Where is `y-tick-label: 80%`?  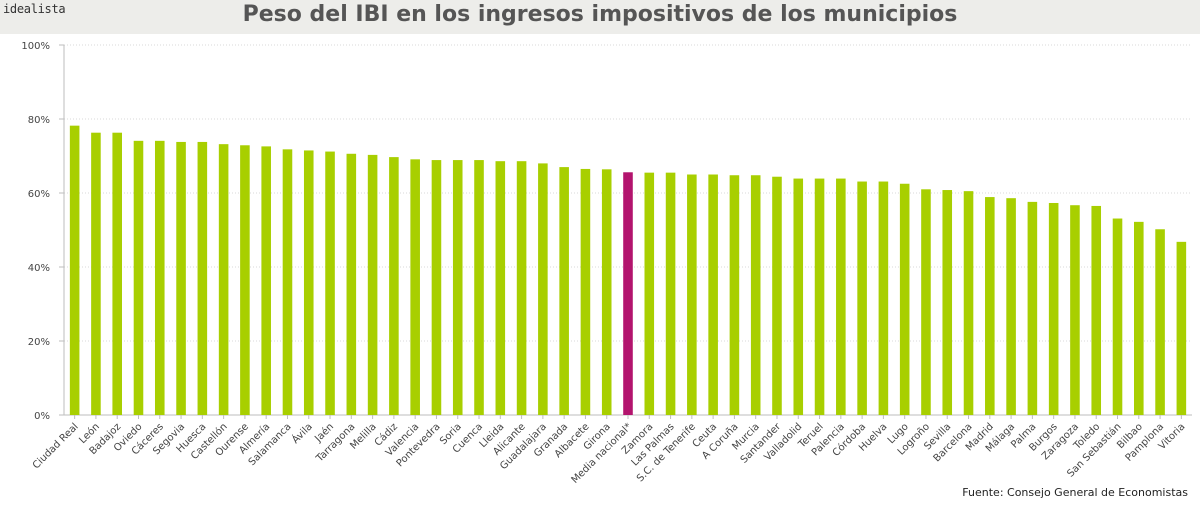 y-tick-label: 80% is located at coordinates (39, 120).